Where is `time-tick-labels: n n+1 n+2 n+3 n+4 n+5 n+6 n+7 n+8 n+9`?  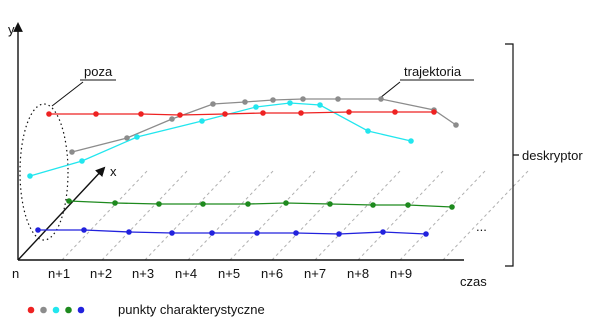
time-tick-labels: n n+1 n+2 n+3 n+4 n+5 n+6 n+7 n+8 n+9 is located at coordinates (212, 273).